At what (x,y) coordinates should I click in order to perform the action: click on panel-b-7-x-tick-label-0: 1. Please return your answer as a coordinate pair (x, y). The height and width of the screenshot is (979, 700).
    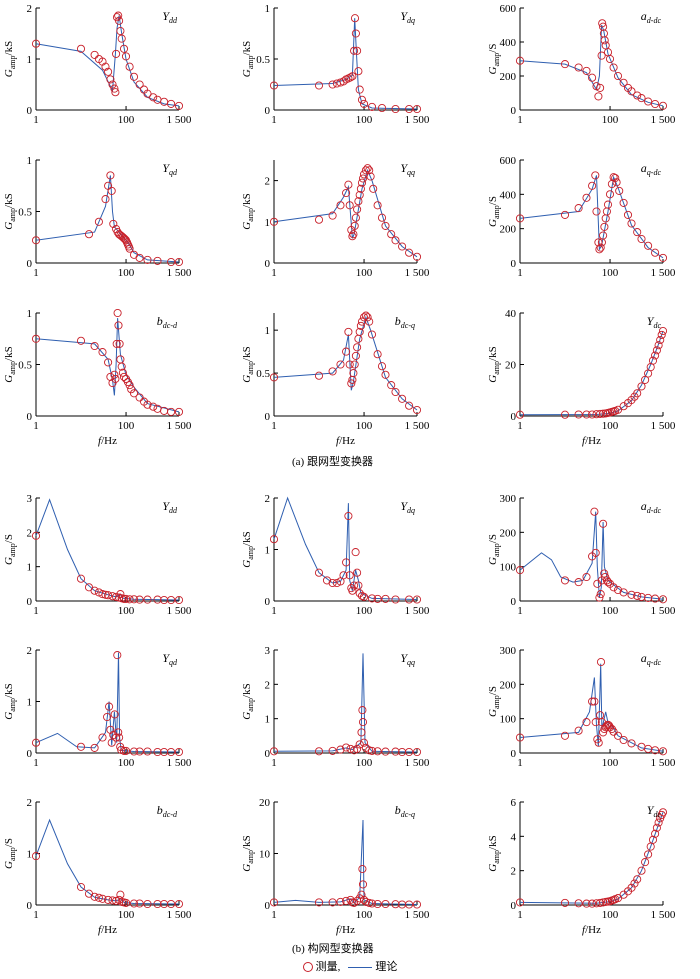
    Looking at the image, I should click on (36, 915).